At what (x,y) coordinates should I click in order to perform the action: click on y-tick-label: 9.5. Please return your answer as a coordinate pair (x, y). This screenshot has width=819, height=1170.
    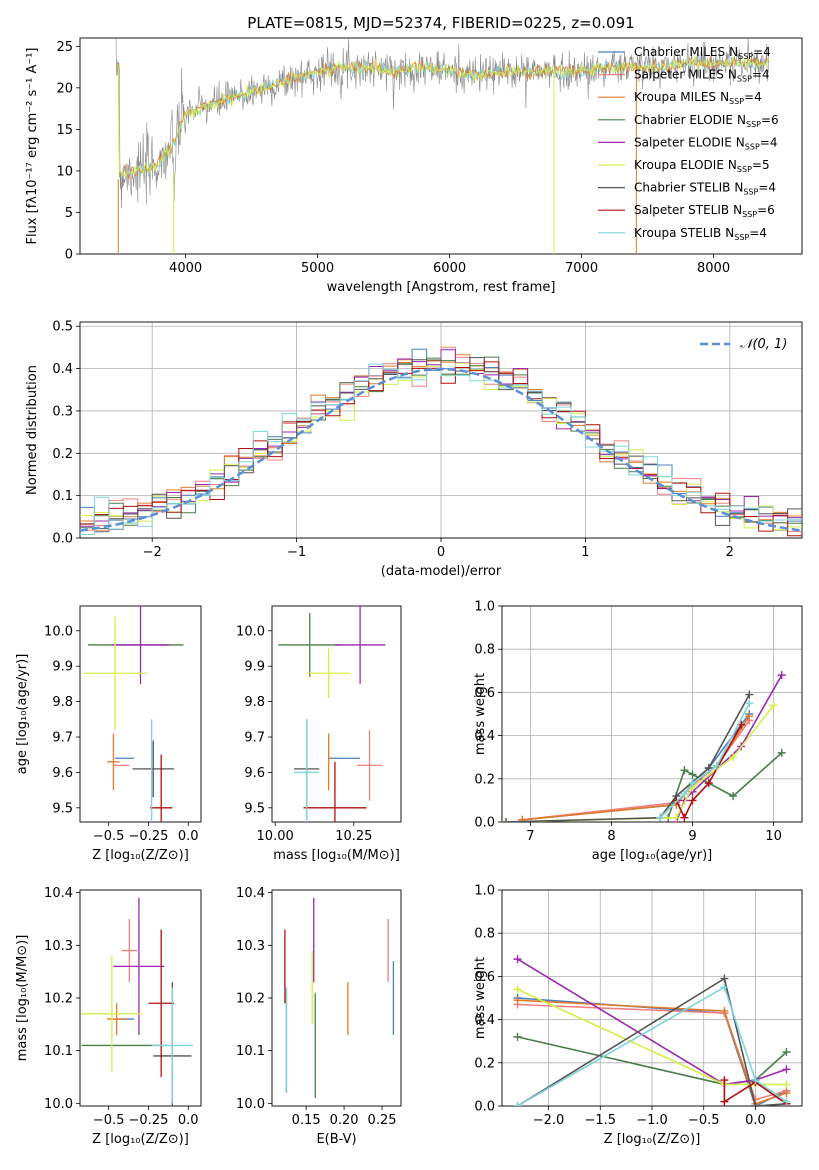
    Looking at the image, I should click on (62, 808).